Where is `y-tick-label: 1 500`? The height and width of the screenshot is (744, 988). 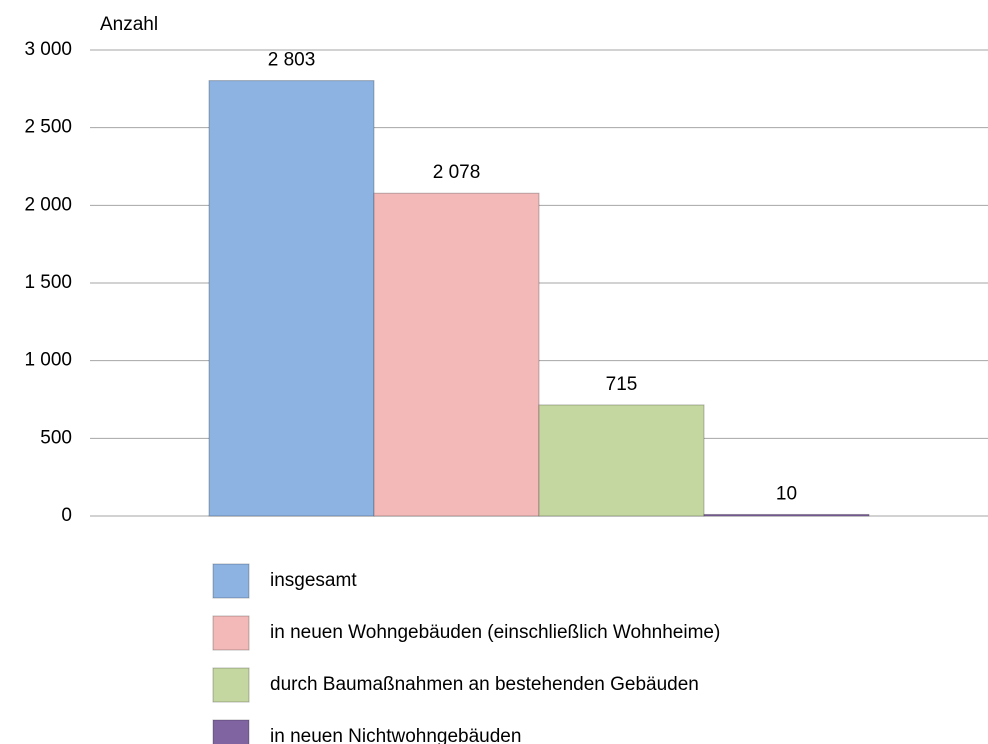 y-tick-label: 1 500 is located at coordinates (48, 282).